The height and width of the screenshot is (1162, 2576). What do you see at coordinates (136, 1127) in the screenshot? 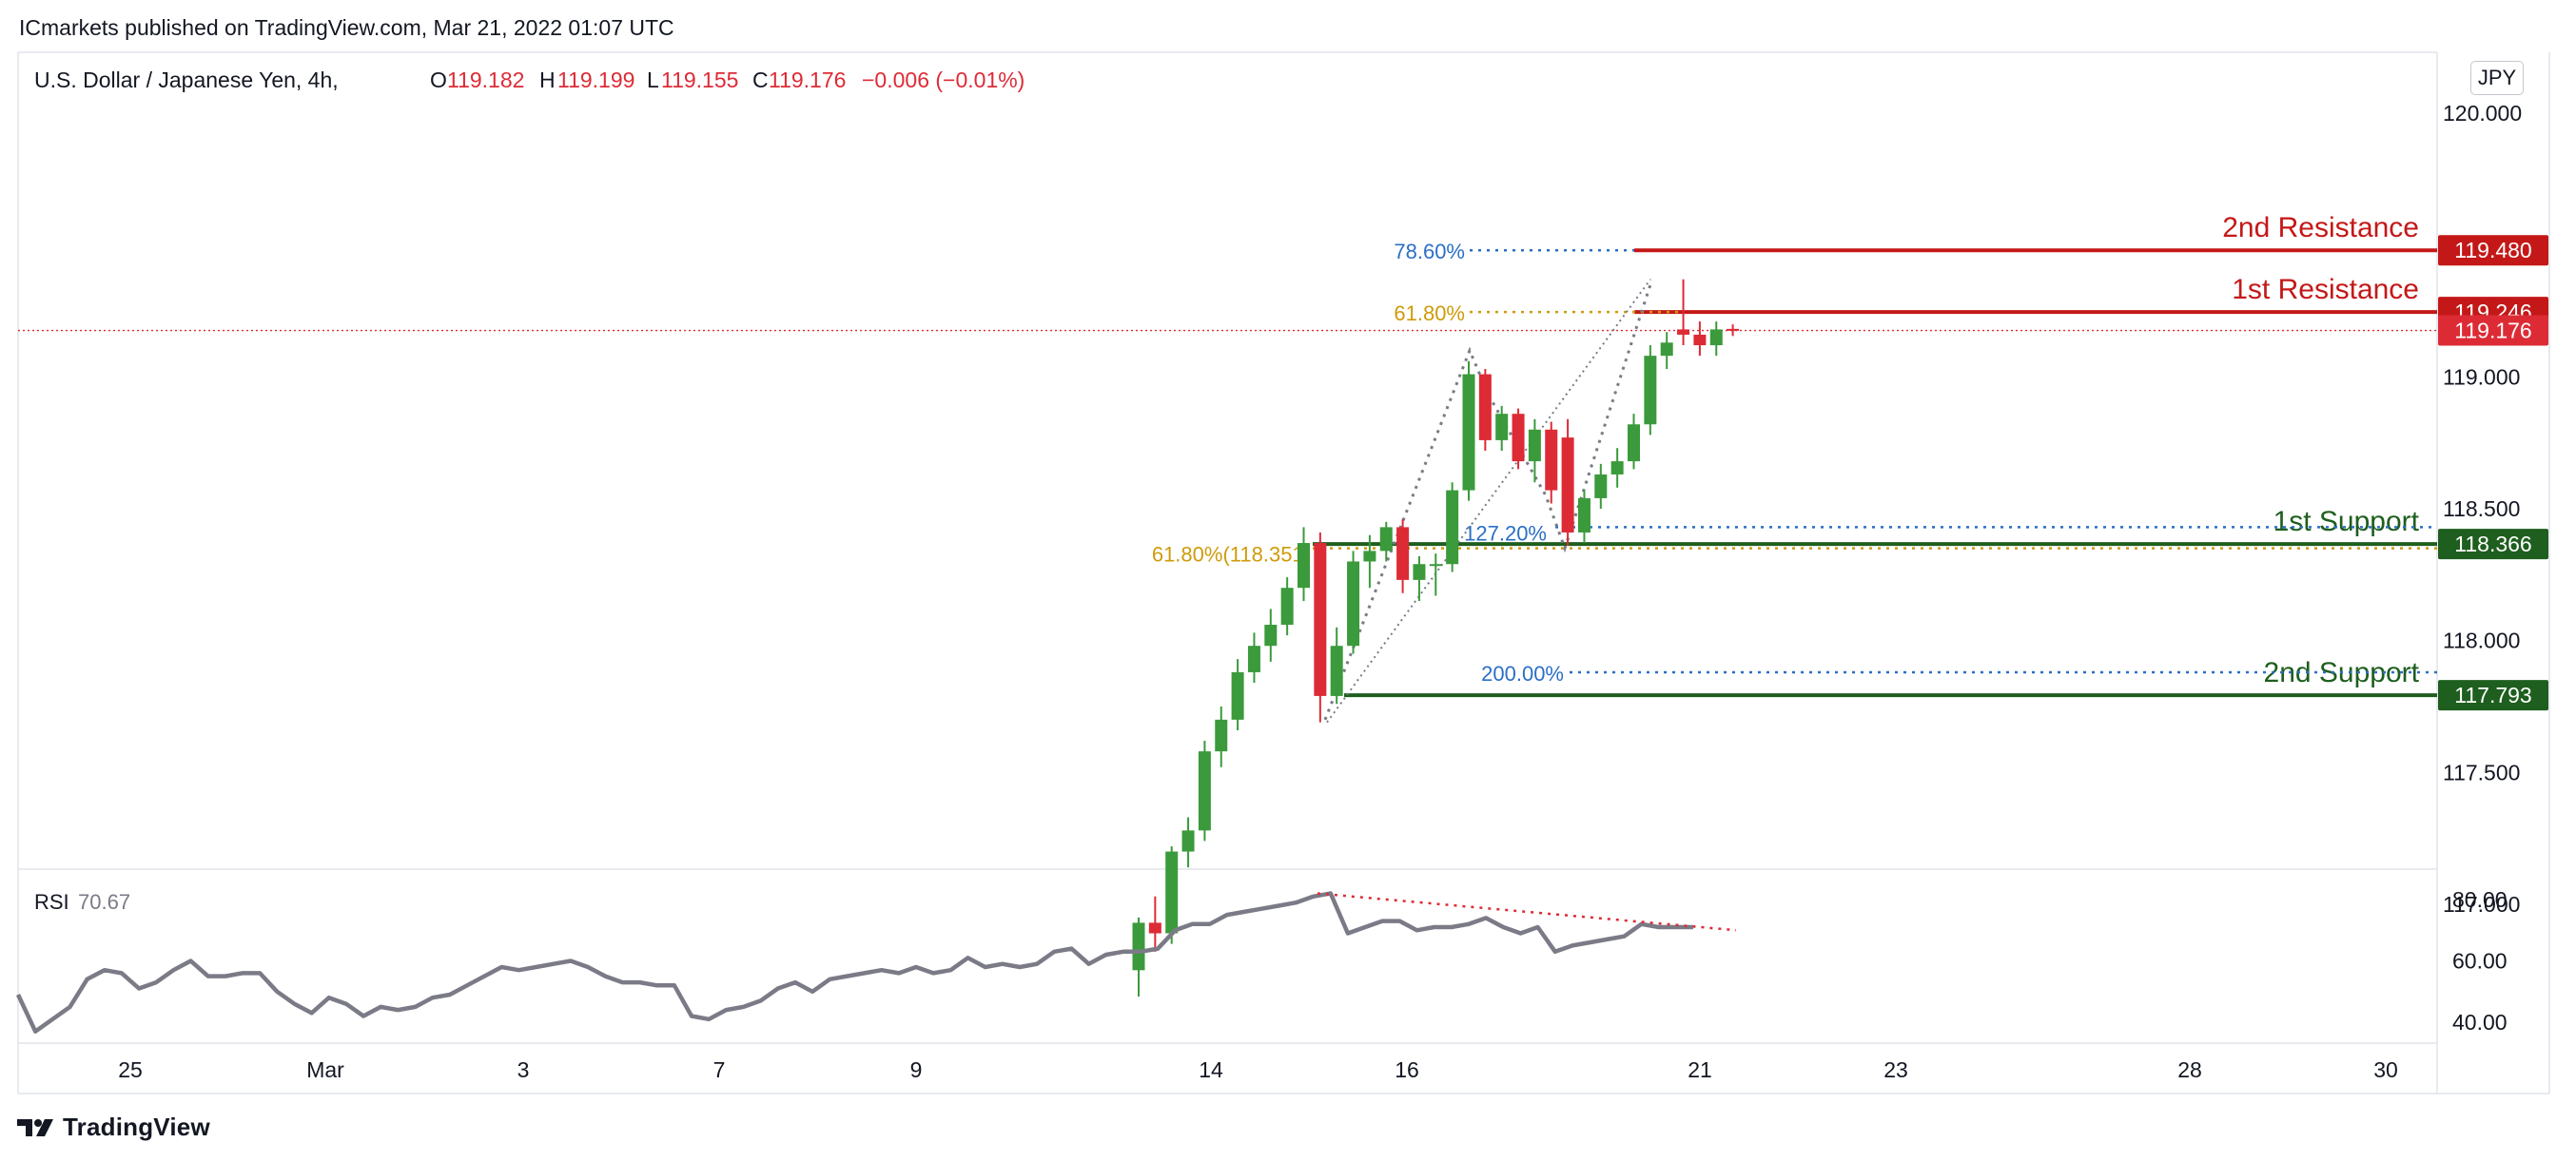
I see `brand-name: TradingView` at bounding box center [136, 1127].